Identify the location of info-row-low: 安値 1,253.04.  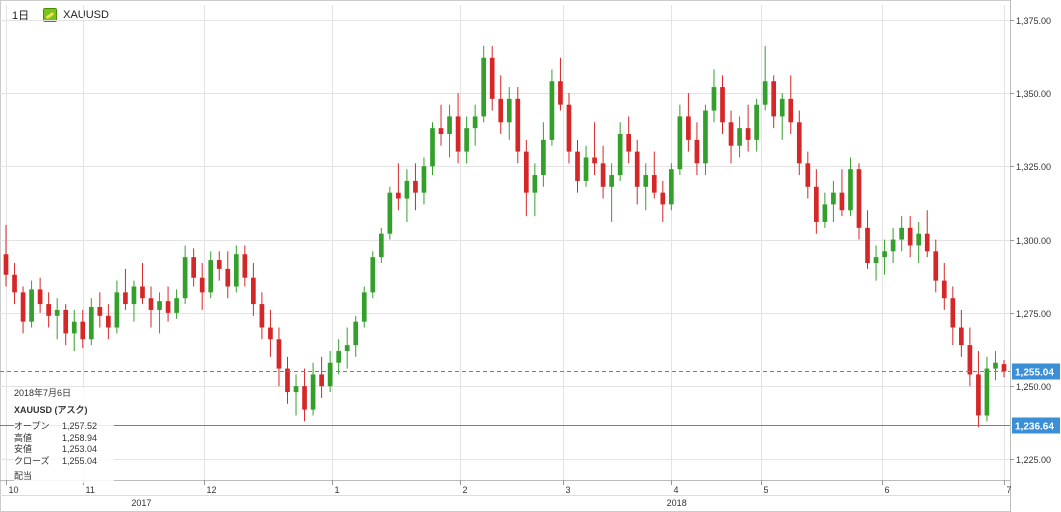
(56, 449).